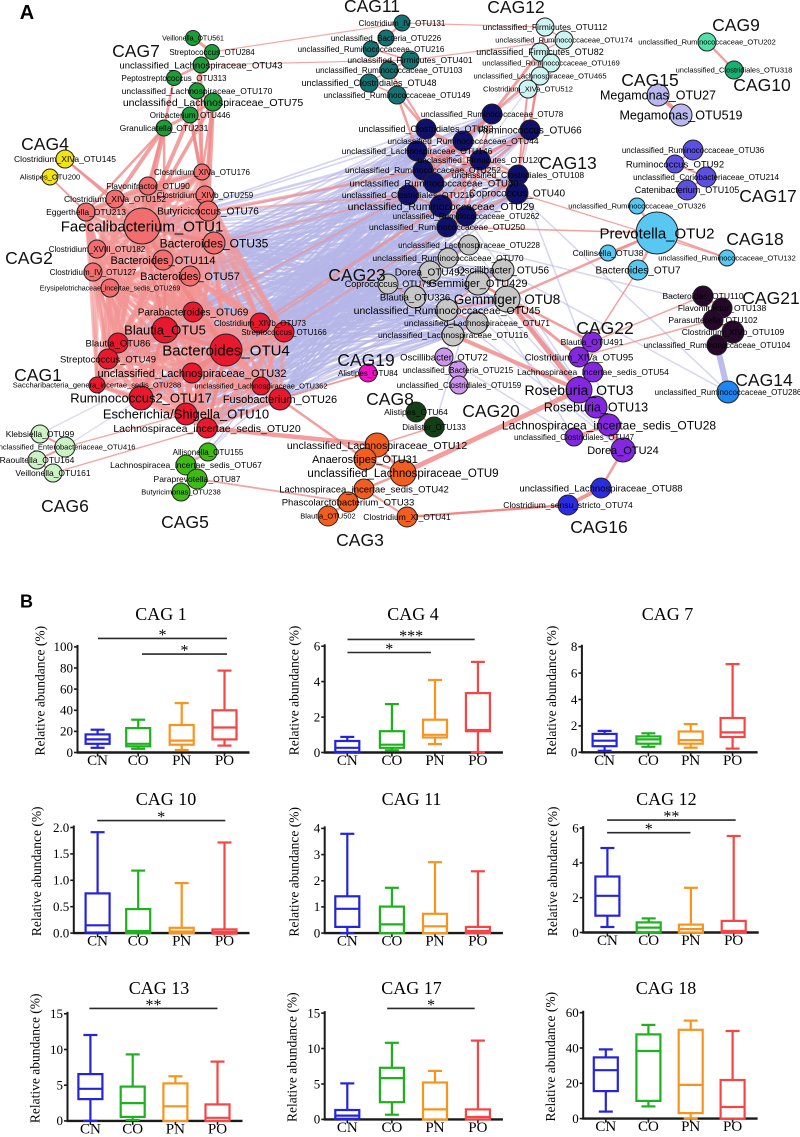  I want to click on svg-text: Clostridium_XIVa_OTU512, so click(528, 89).